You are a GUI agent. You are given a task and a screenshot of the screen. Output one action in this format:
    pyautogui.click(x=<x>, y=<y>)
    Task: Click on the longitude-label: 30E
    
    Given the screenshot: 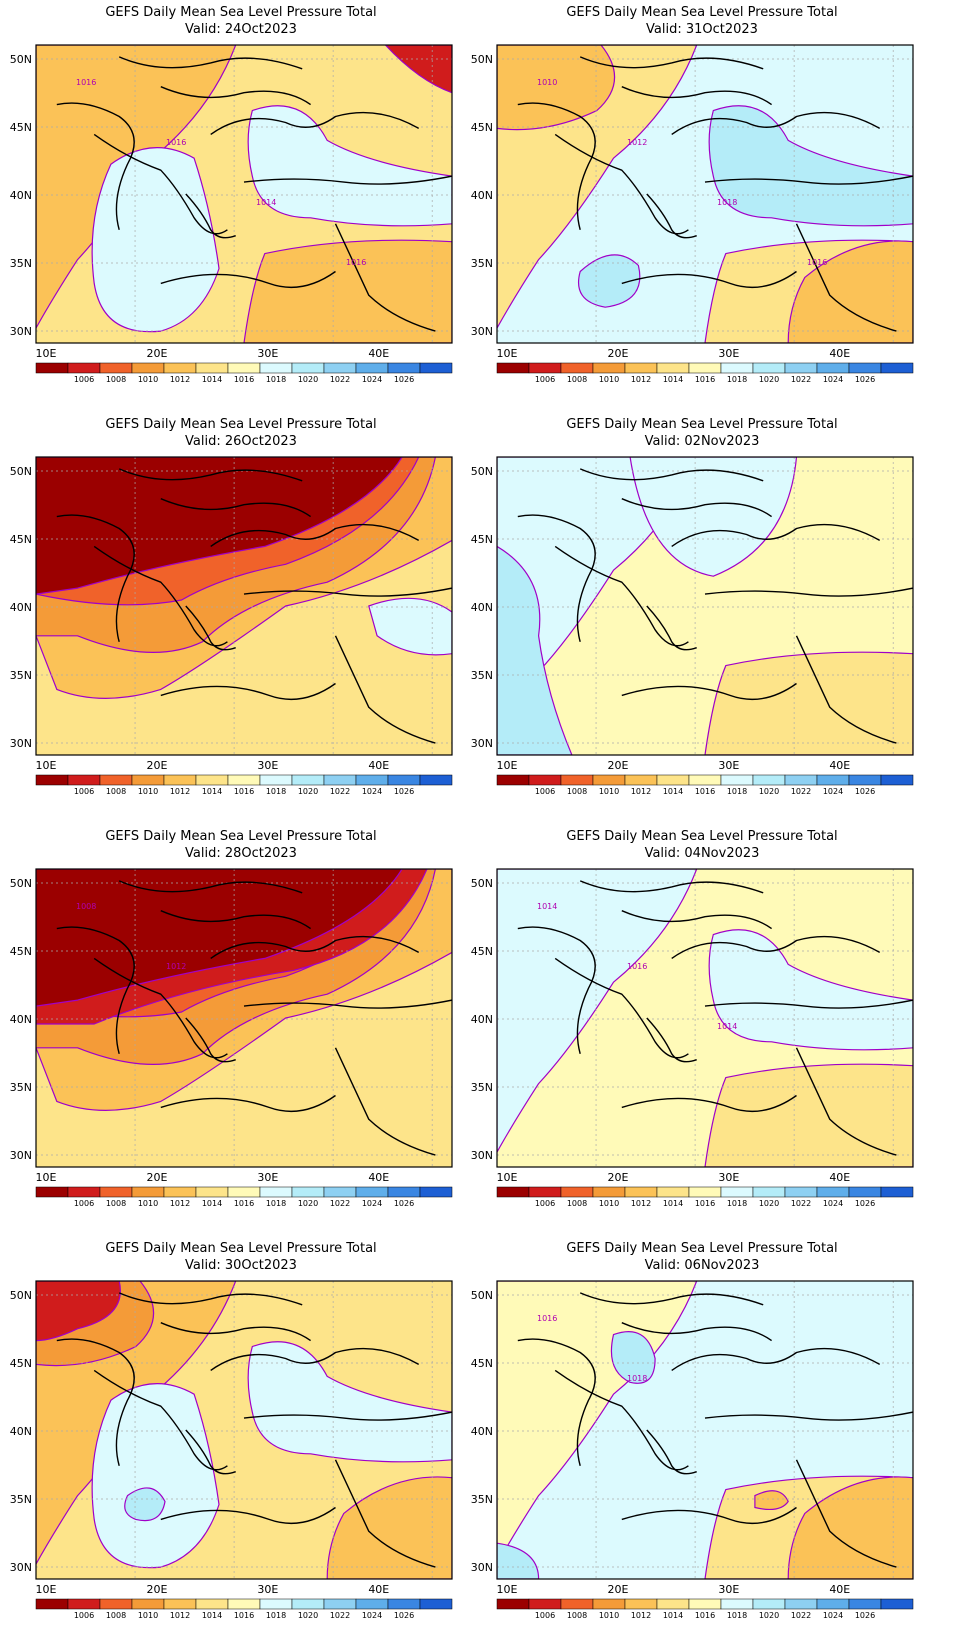 What is the action you would take?
    pyautogui.click(x=267, y=353)
    